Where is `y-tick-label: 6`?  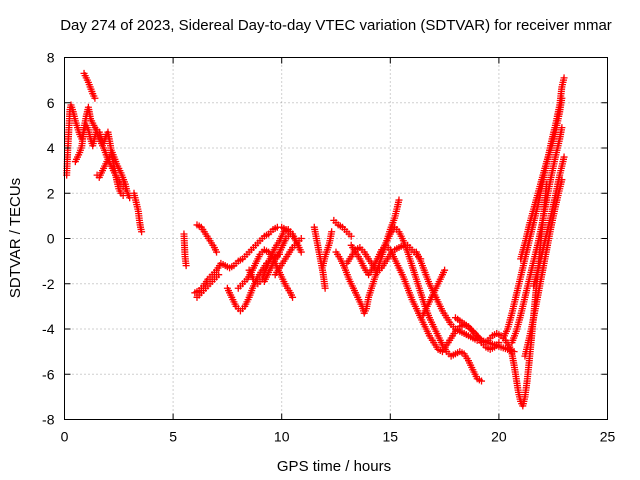 y-tick-label: 6 is located at coordinates (51, 103).